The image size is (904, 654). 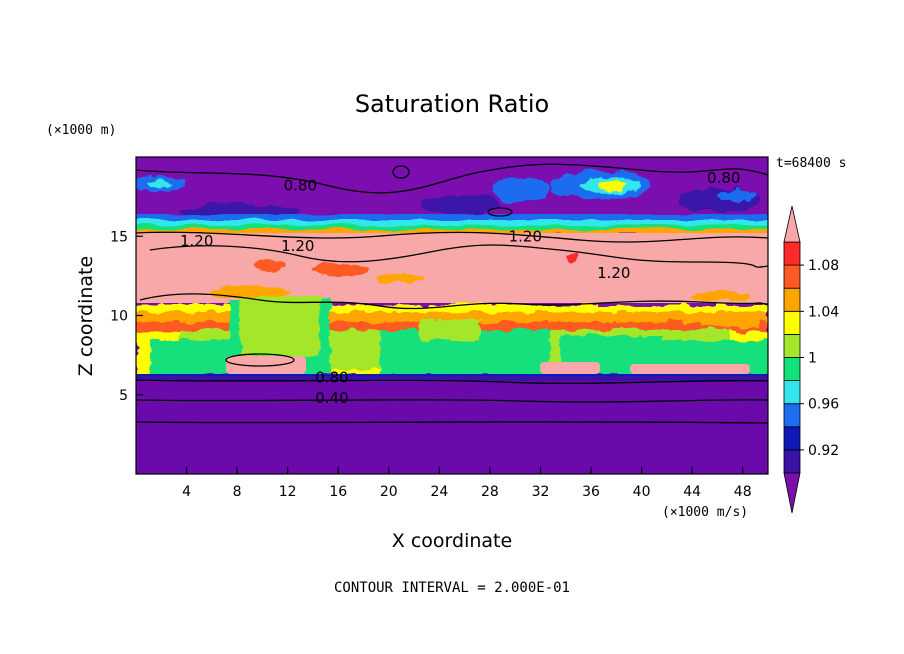 I want to click on colorbar-label: 1, so click(x=812, y=359).